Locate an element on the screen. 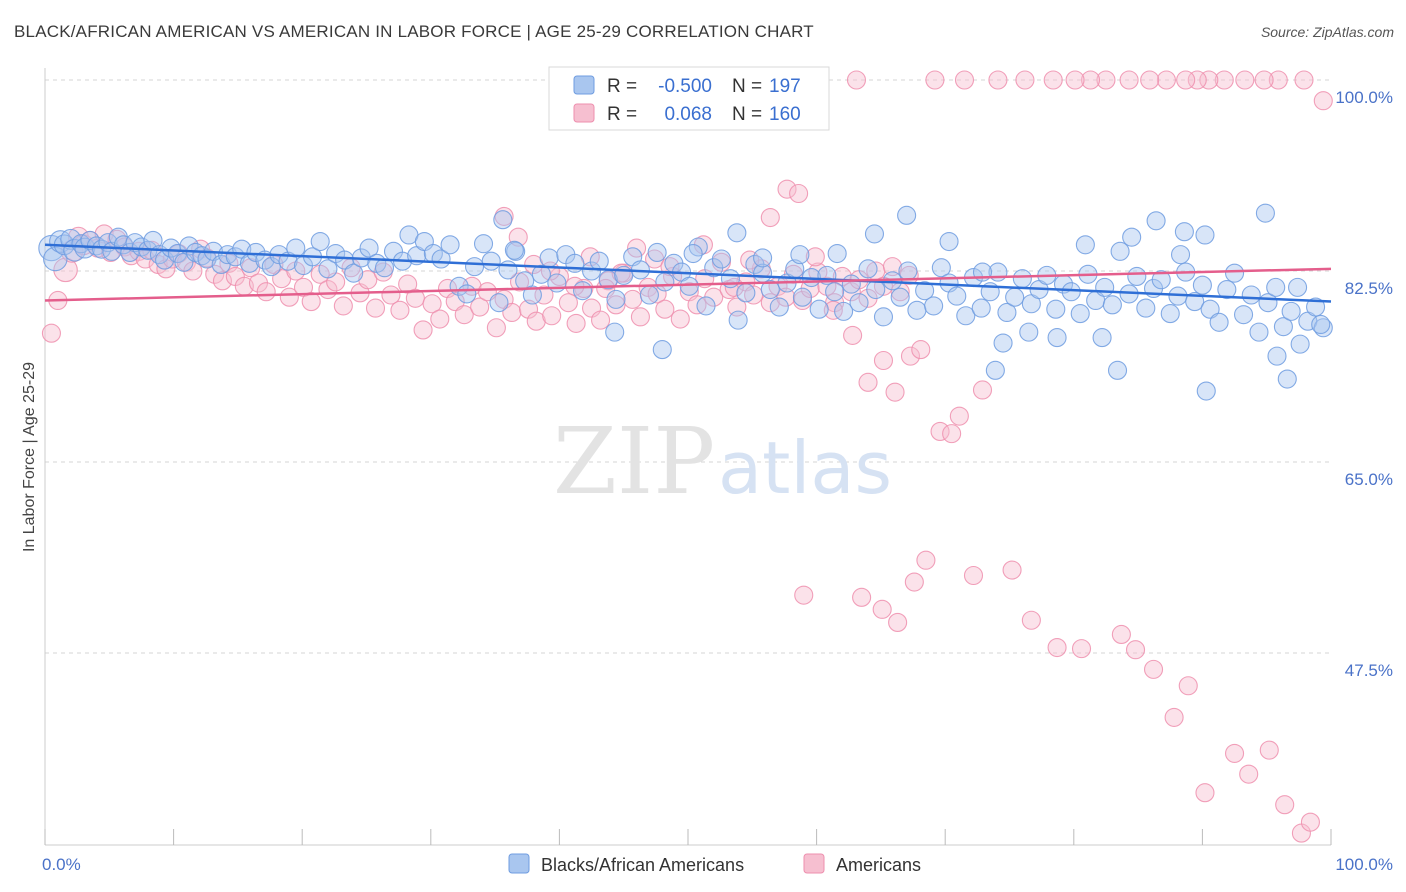 The image size is (1406, 892). x-ticks is located at coordinates (688, 837).